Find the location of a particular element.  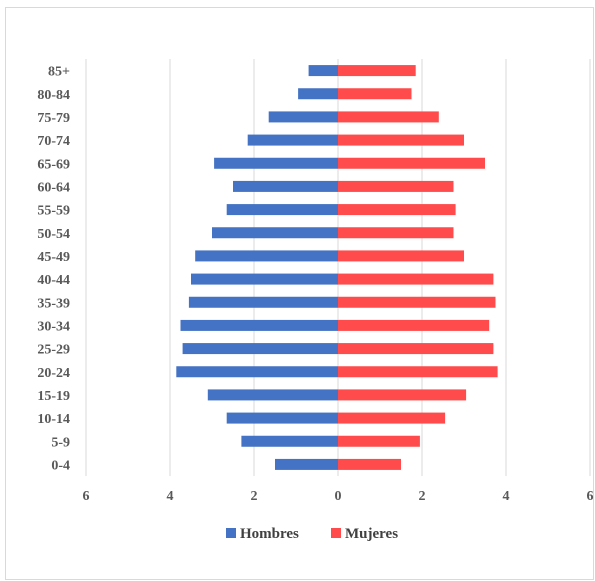

y-tick-label: 10-14 is located at coordinates (53, 419).